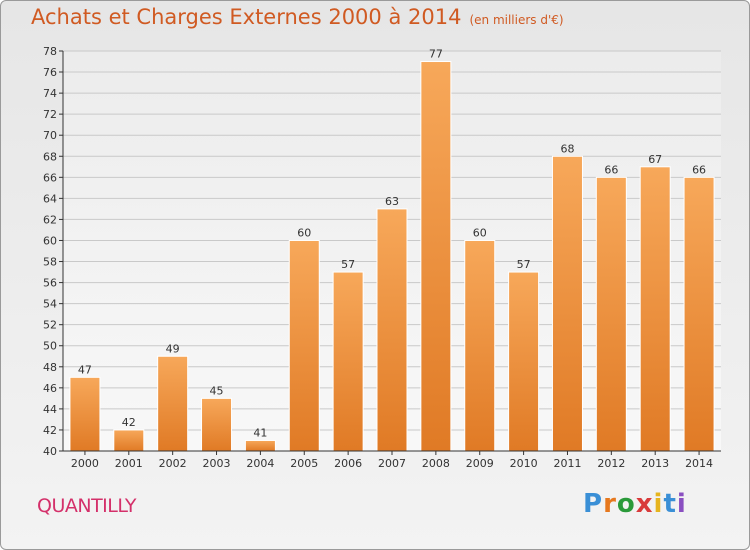 This screenshot has height=550, width=750. What do you see at coordinates (217, 463) in the screenshot?
I see `x-tick-label: 2003` at bounding box center [217, 463].